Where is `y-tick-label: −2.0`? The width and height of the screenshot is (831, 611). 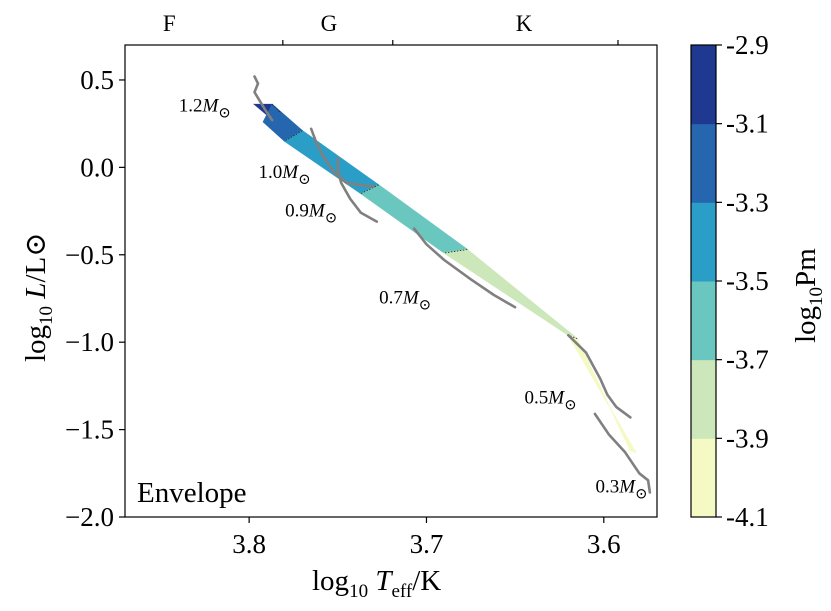 y-tick-label: −2.0 is located at coordinates (89, 517).